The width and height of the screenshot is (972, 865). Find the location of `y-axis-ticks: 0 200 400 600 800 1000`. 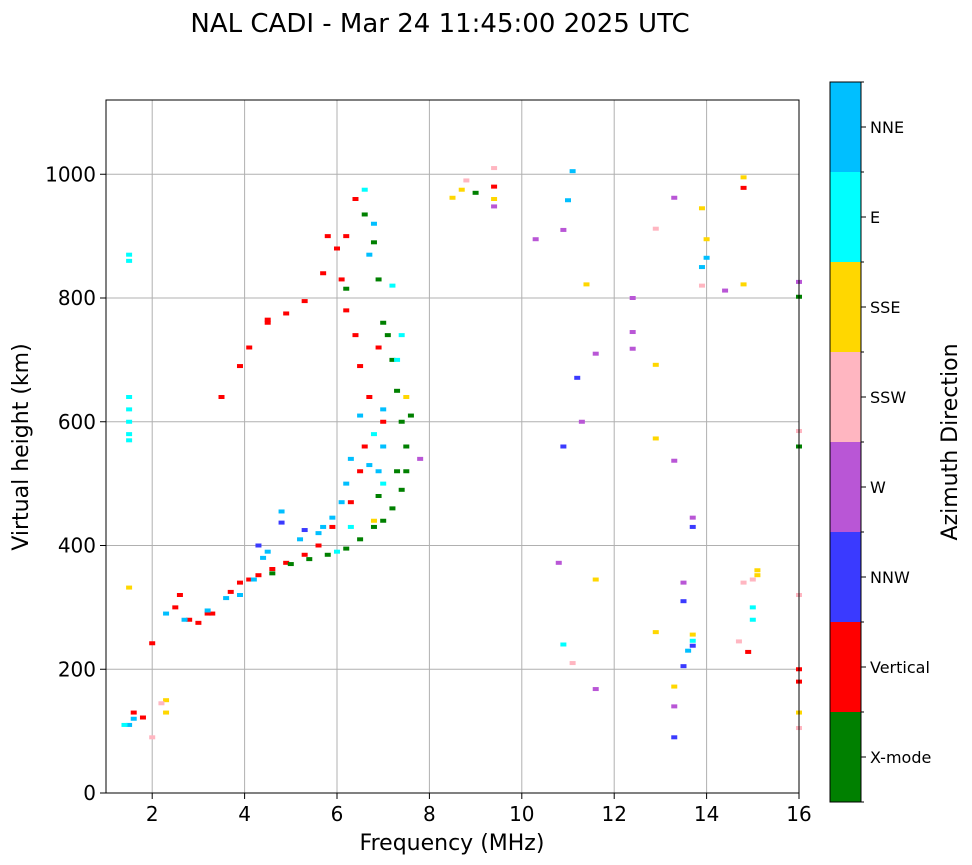

y-axis-ticks: 0 200 400 600 800 1000 is located at coordinates (75, 483).